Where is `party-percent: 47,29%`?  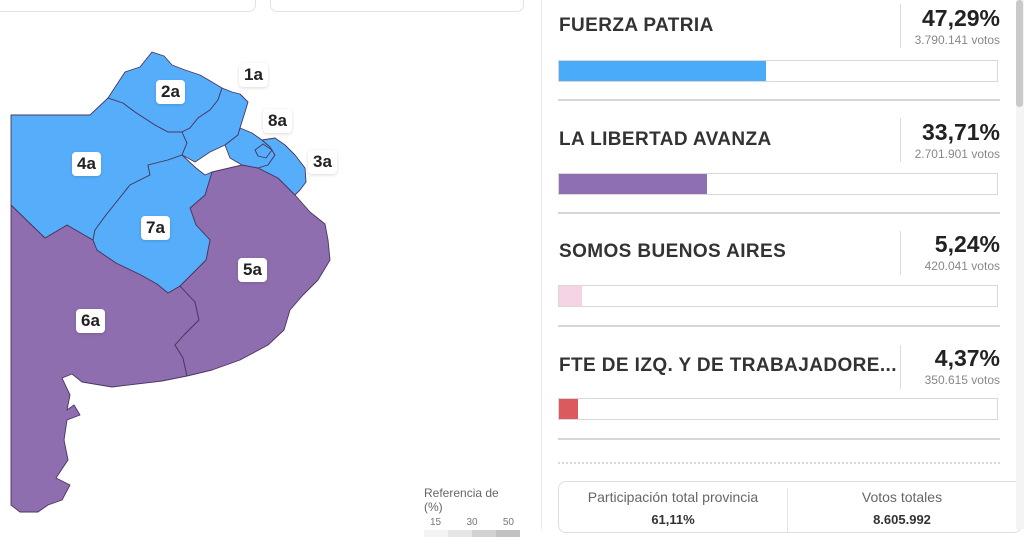
party-percent: 47,29% is located at coordinates (960, 18).